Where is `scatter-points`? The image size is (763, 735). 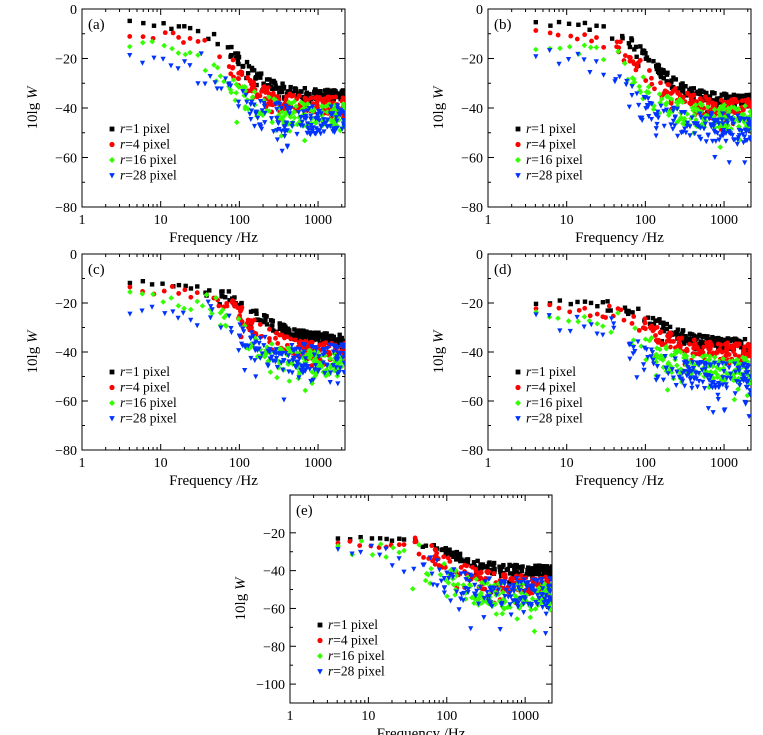
scatter-points is located at coordinates (642, 359).